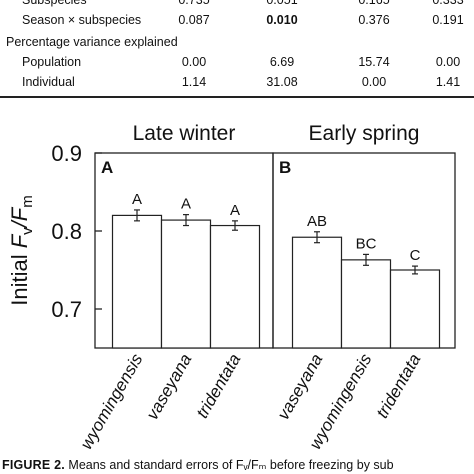 The image size is (474, 474). What do you see at coordinates (282, 3) in the screenshot?
I see `table-cell: 0.051` at bounding box center [282, 3].